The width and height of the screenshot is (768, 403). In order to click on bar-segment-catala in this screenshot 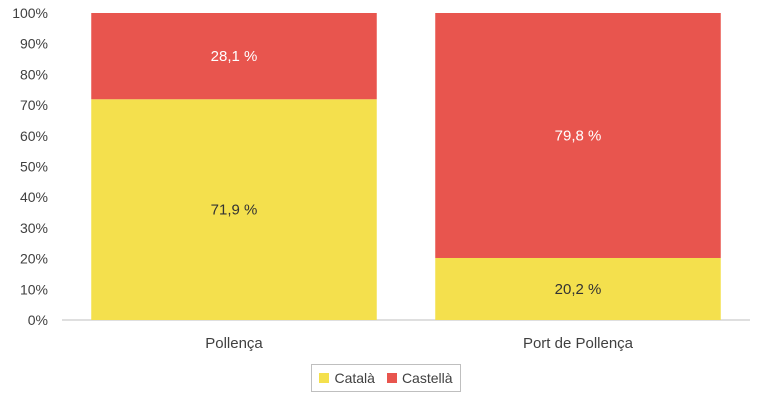, I will do `click(578, 288)`.